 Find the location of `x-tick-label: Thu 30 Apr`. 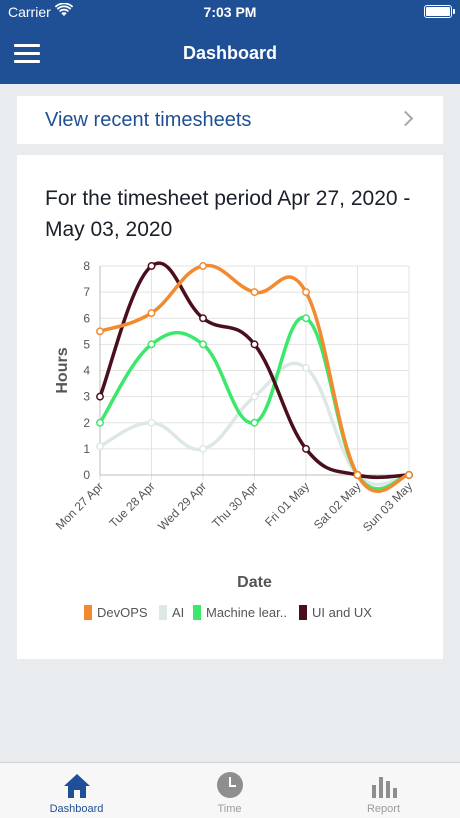

x-tick-label: Thu 30 Apr is located at coordinates (234, 504).